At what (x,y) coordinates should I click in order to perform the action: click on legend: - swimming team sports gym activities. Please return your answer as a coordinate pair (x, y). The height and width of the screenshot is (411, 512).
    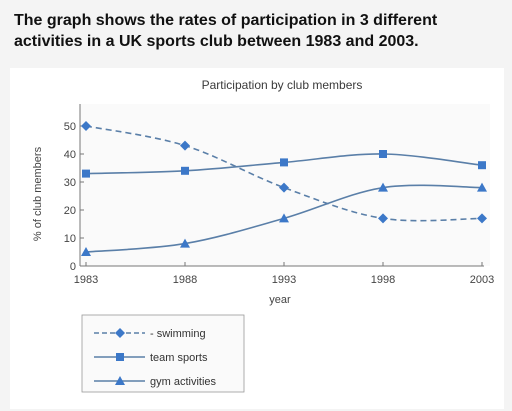
    Looking at the image, I should click on (155, 358).